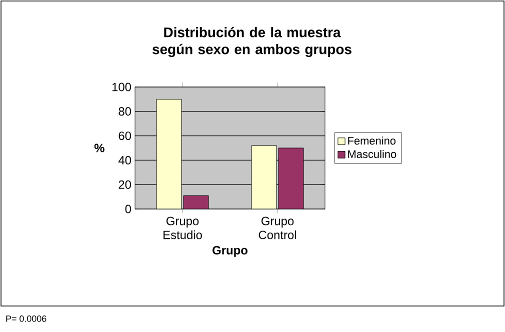 The height and width of the screenshot is (332, 505). Describe the element at coordinates (252, 42) in the screenshot. I see `chart-title: Distribución de la muestra según sexo en ambos grupos` at that location.